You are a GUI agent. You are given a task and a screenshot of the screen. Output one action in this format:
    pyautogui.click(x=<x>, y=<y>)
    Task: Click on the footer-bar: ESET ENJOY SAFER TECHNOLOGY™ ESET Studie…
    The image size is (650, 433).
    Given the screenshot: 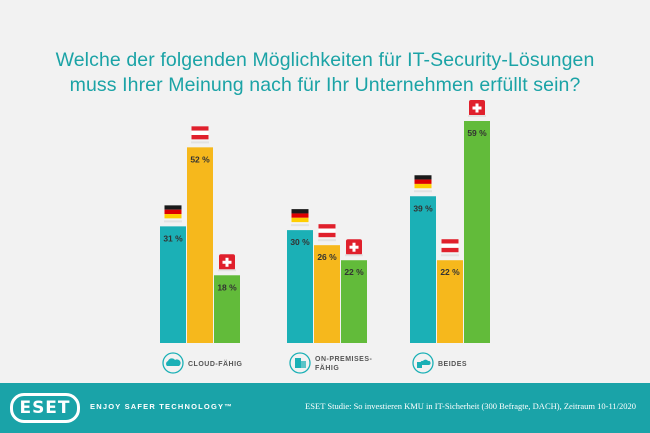 What is the action you would take?
    pyautogui.click(x=325, y=408)
    